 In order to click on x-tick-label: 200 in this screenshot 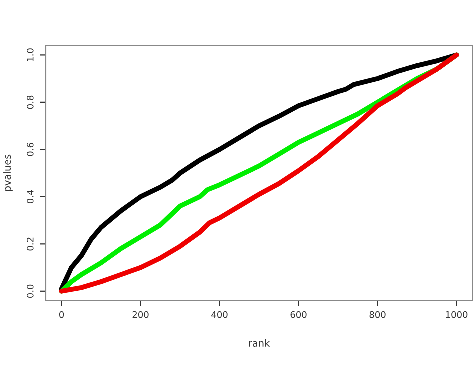, I will do `click(140, 314)`.